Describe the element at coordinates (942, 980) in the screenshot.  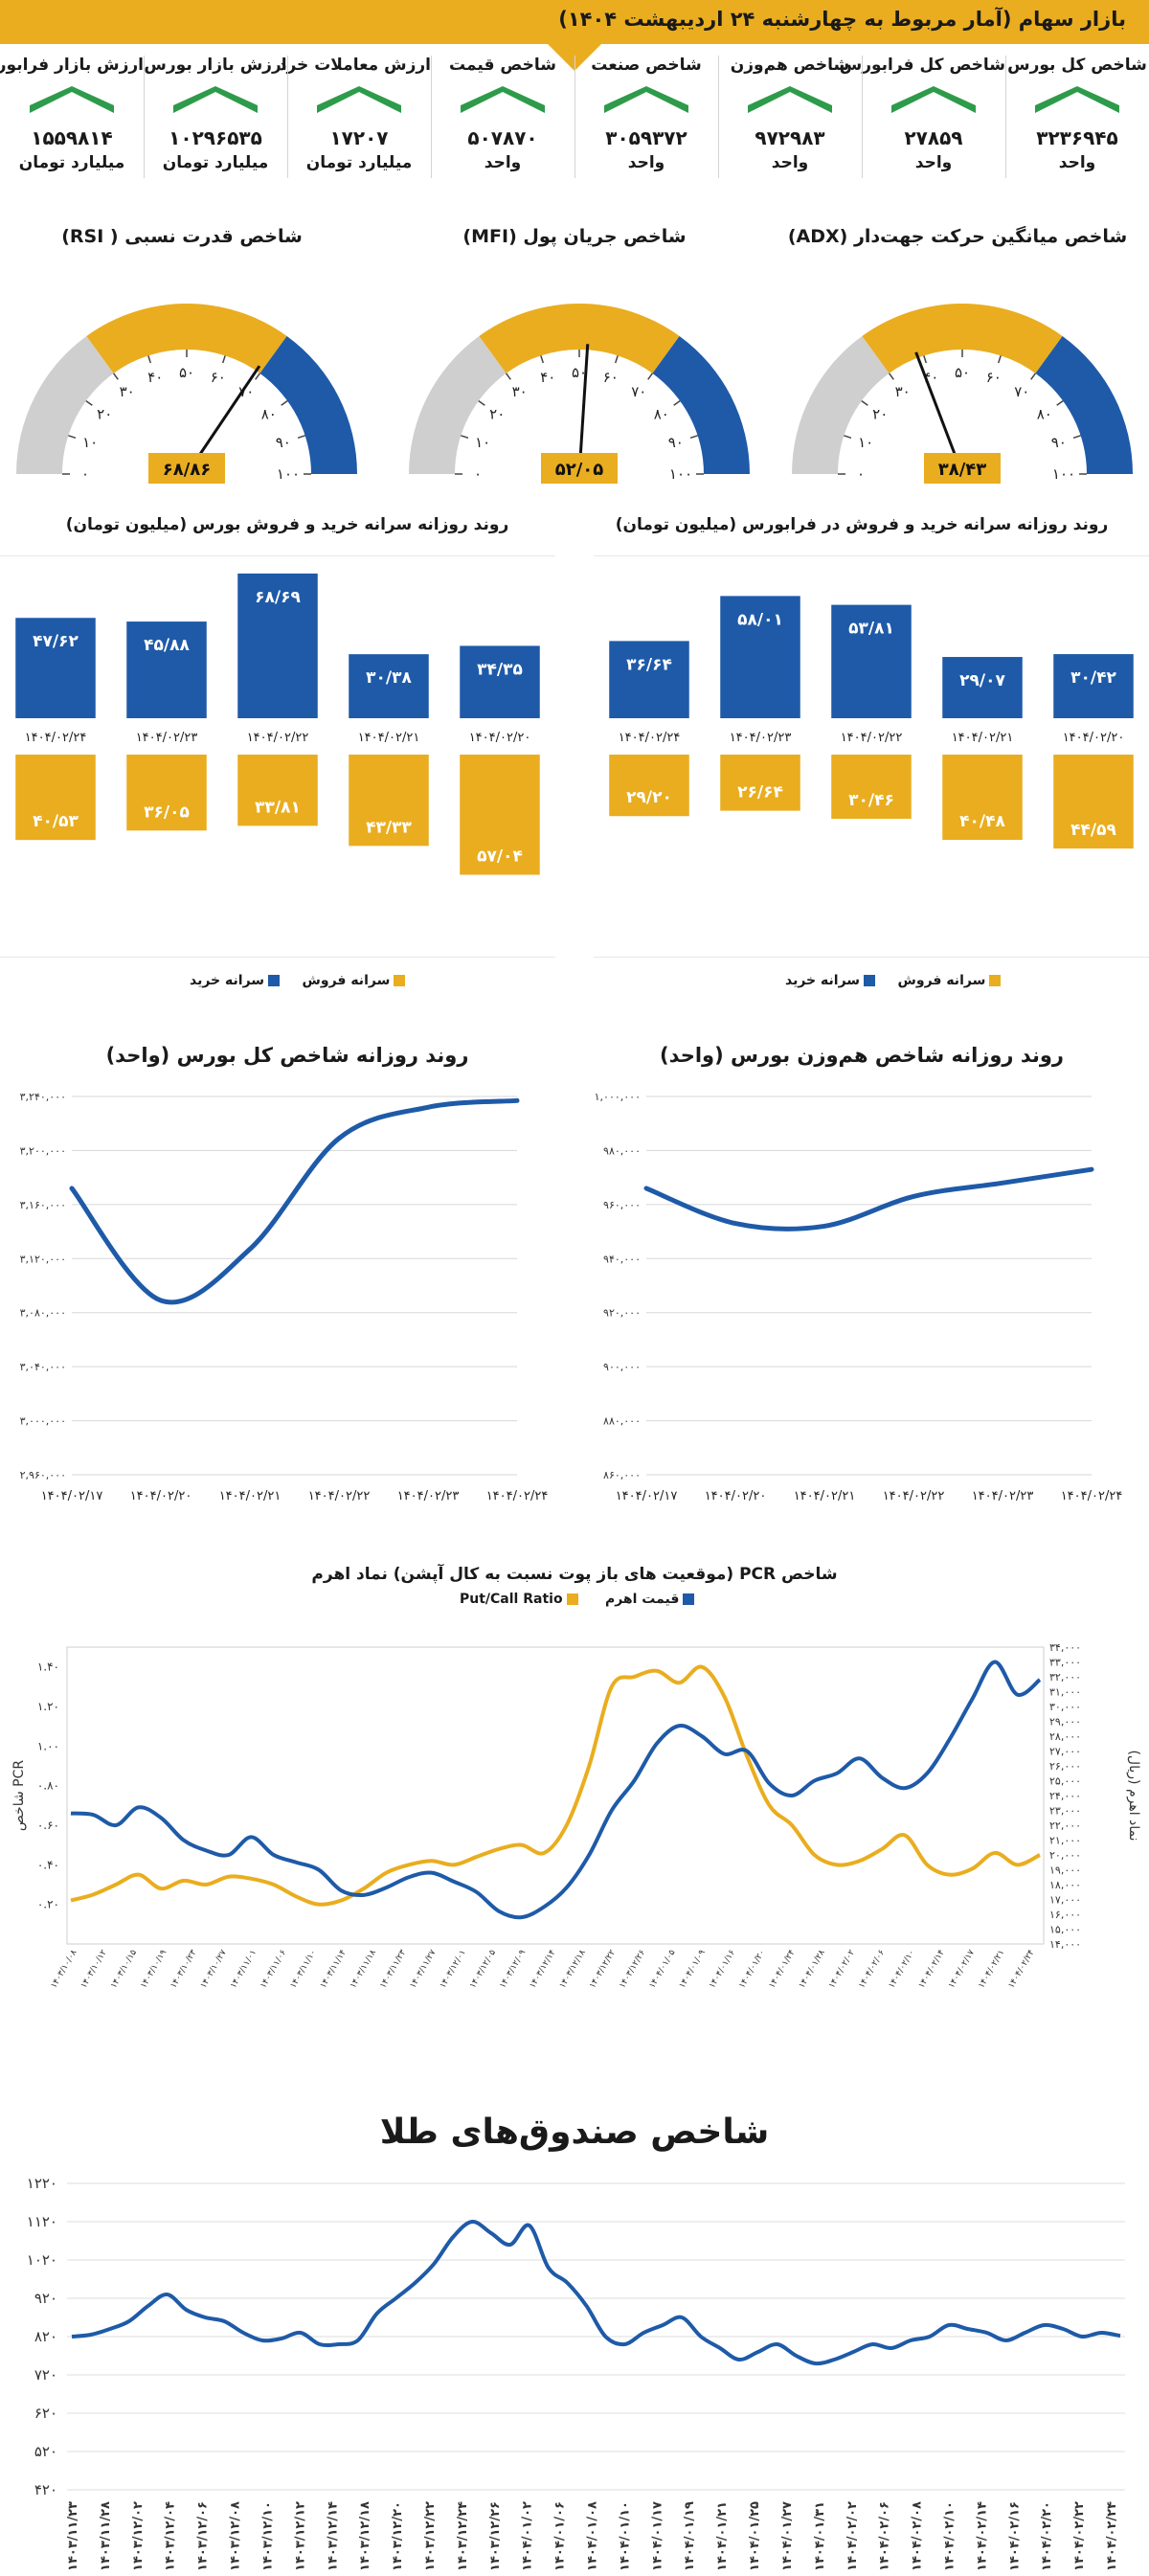
I see `legend-label-sell: سرانه فروش` at that location.